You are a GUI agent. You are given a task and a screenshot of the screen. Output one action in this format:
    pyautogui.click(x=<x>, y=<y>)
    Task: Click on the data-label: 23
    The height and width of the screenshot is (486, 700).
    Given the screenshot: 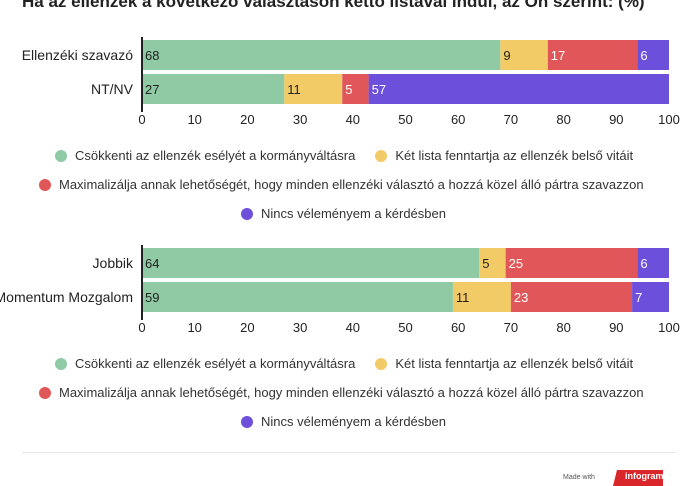 What is the action you would take?
    pyautogui.click(x=521, y=297)
    